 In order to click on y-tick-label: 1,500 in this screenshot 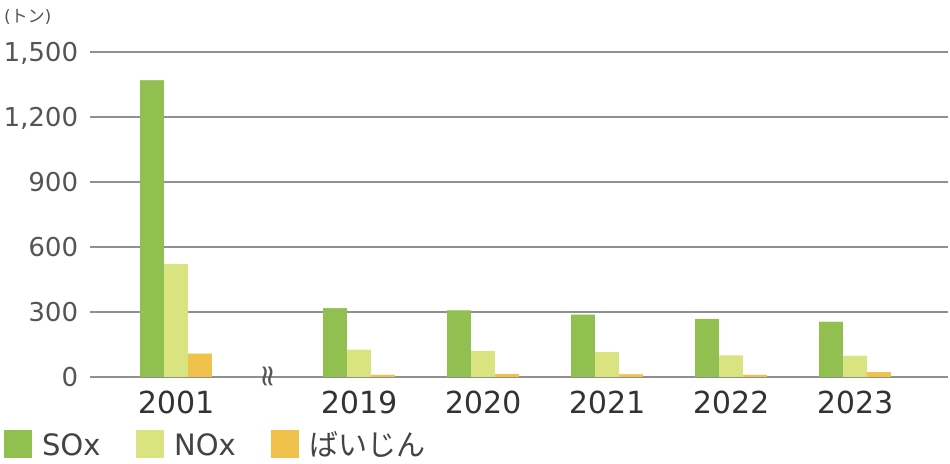, I will do `click(41, 53)`.